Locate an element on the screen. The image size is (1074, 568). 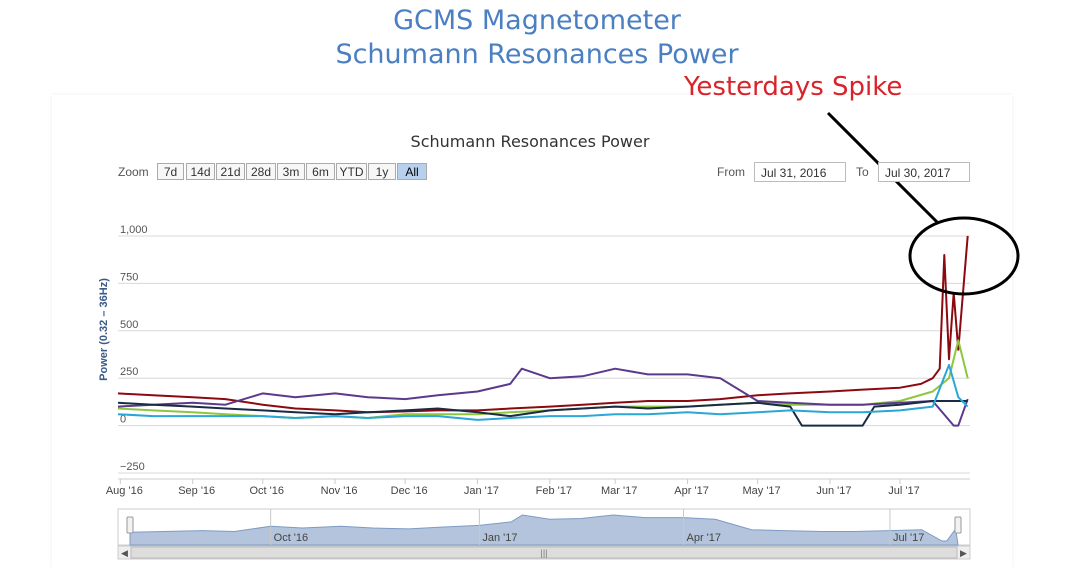
zoom-6m-button: 6m is located at coordinates (320, 171).